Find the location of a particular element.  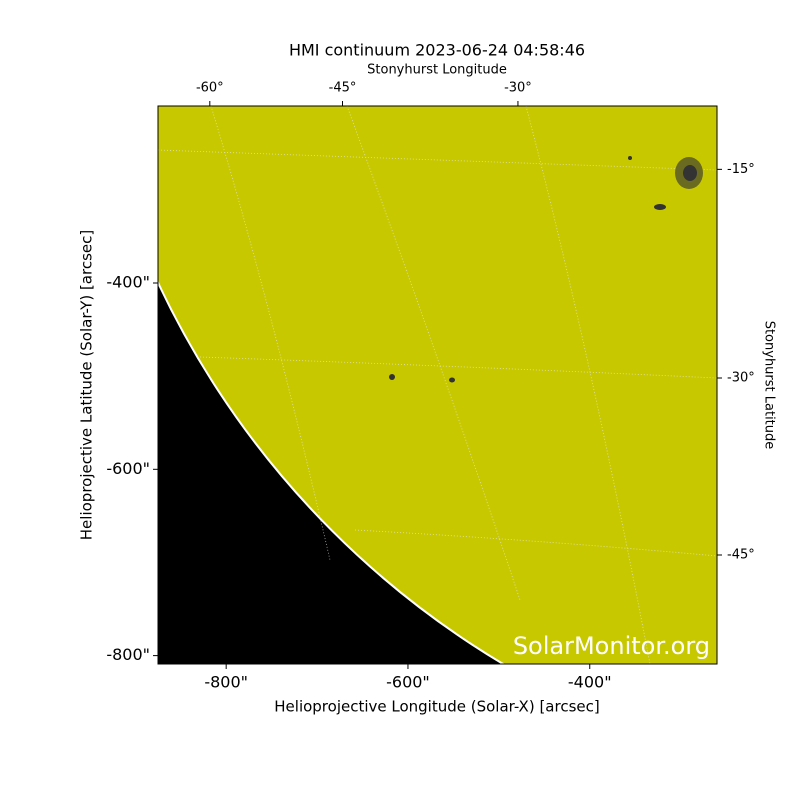

y2-tick-label: -30° is located at coordinates (741, 378).